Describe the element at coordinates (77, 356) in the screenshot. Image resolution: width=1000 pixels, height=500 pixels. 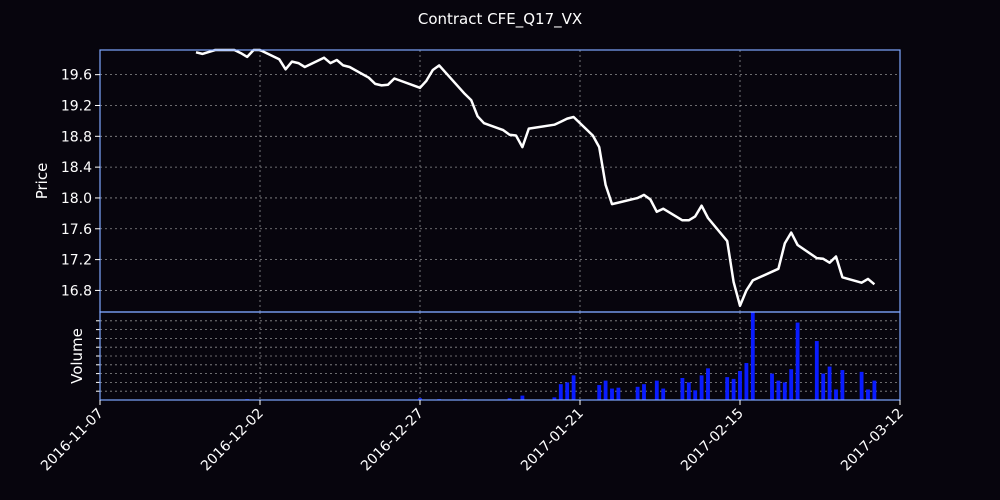
I see `volume-axis-label: Volume` at that location.